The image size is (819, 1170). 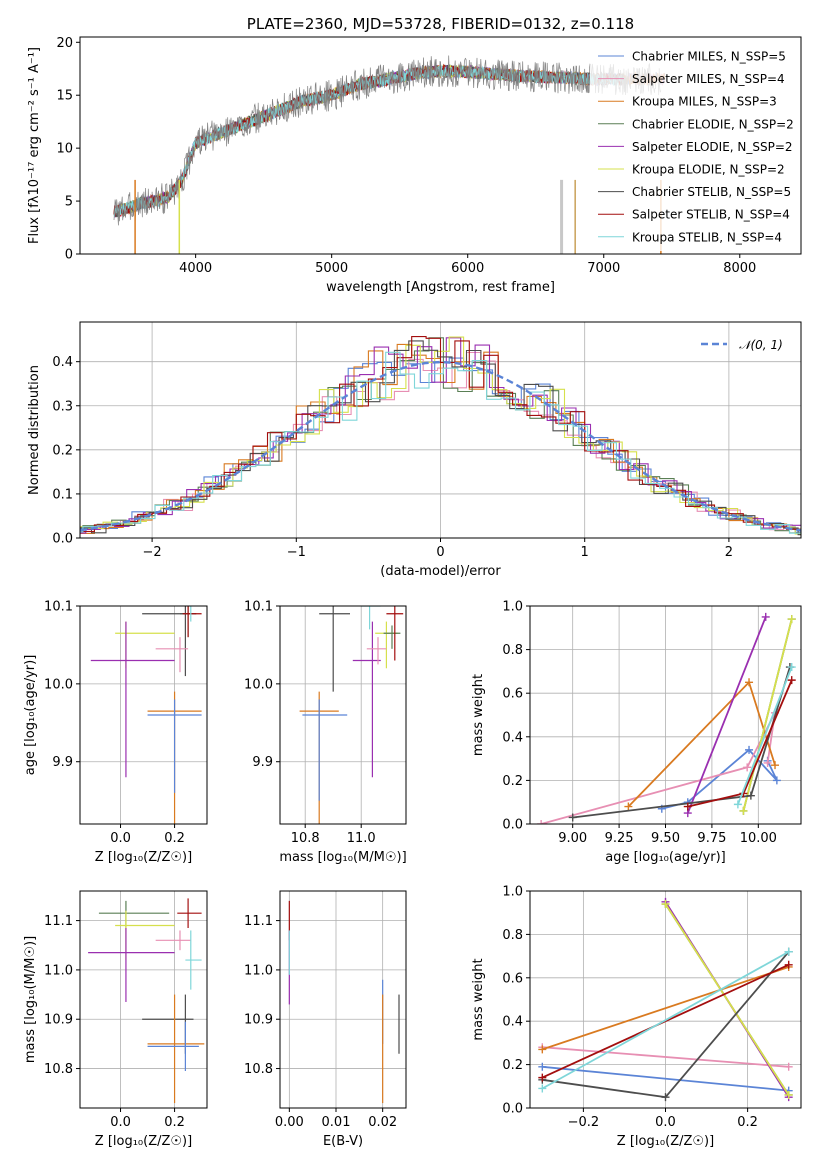 I want to click on legend-background, so click(x=693, y=147).